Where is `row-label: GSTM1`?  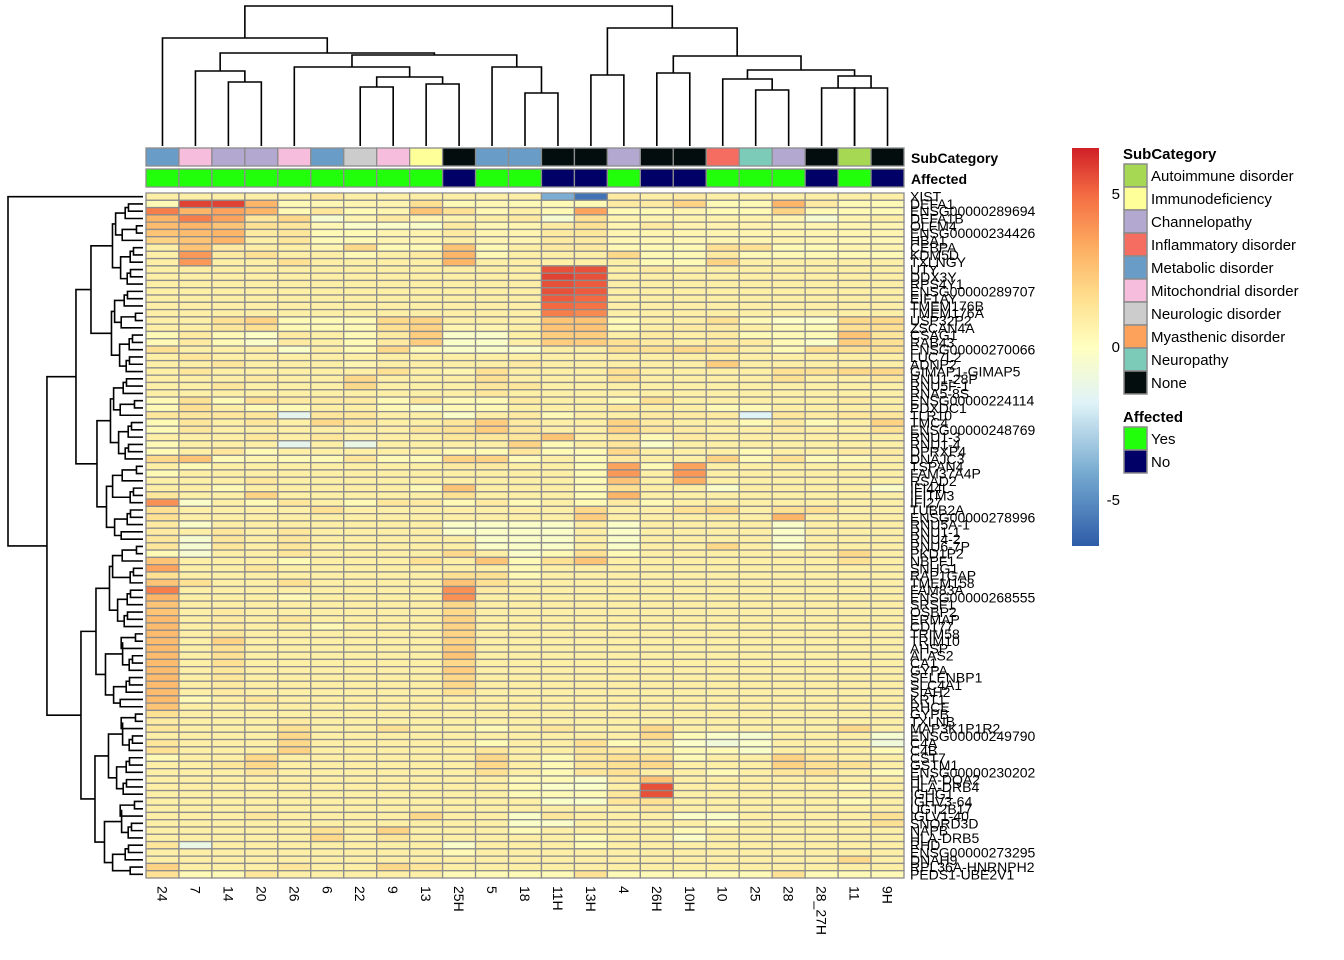
row-label: GSTM1 is located at coordinates (934, 765).